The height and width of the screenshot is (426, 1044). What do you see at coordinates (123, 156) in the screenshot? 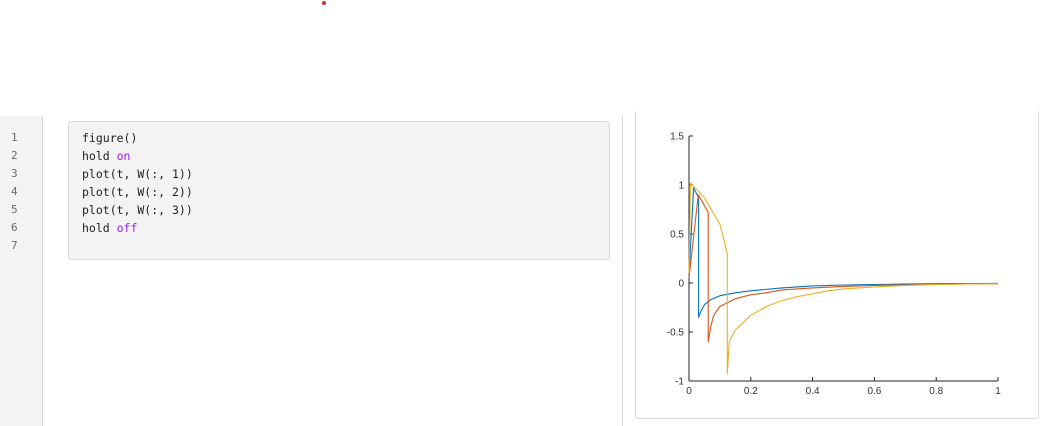
I see `code-keyword: on` at bounding box center [123, 156].